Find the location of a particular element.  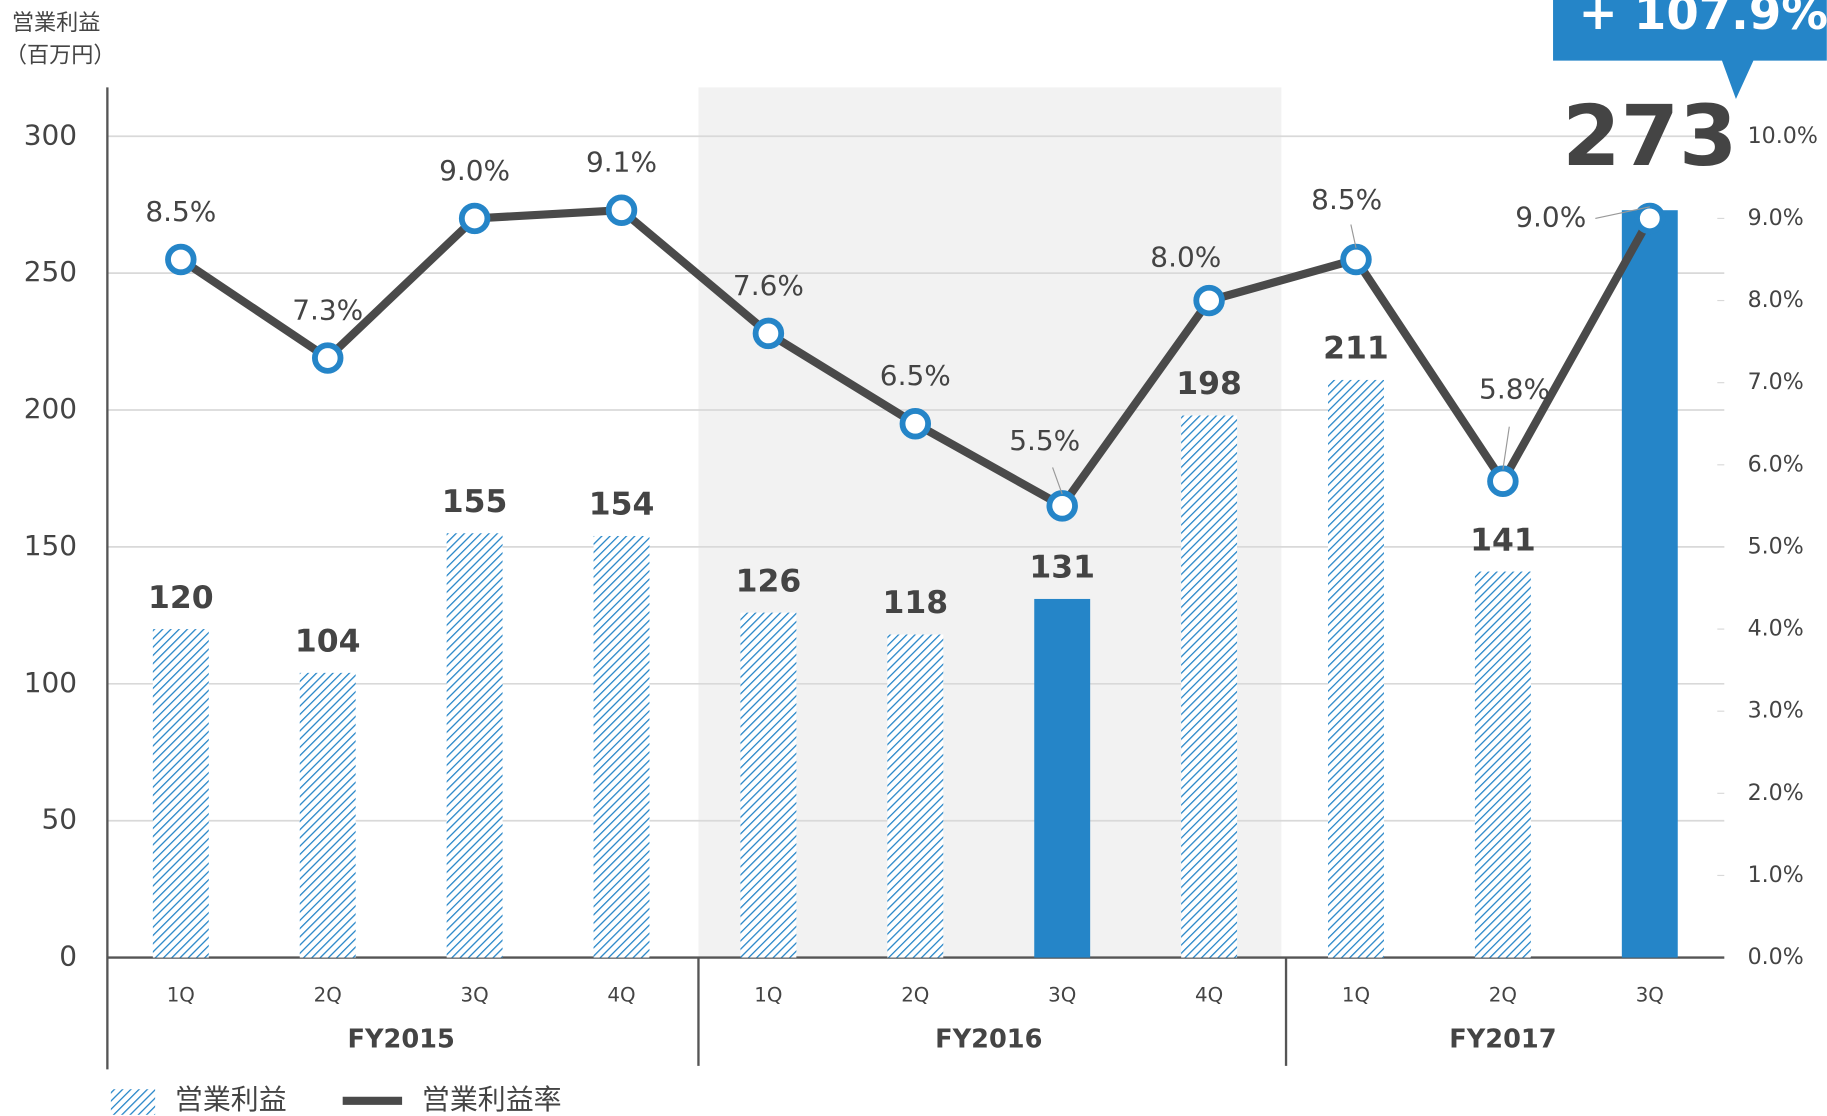

callout-box is located at coordinates (1690, 50).